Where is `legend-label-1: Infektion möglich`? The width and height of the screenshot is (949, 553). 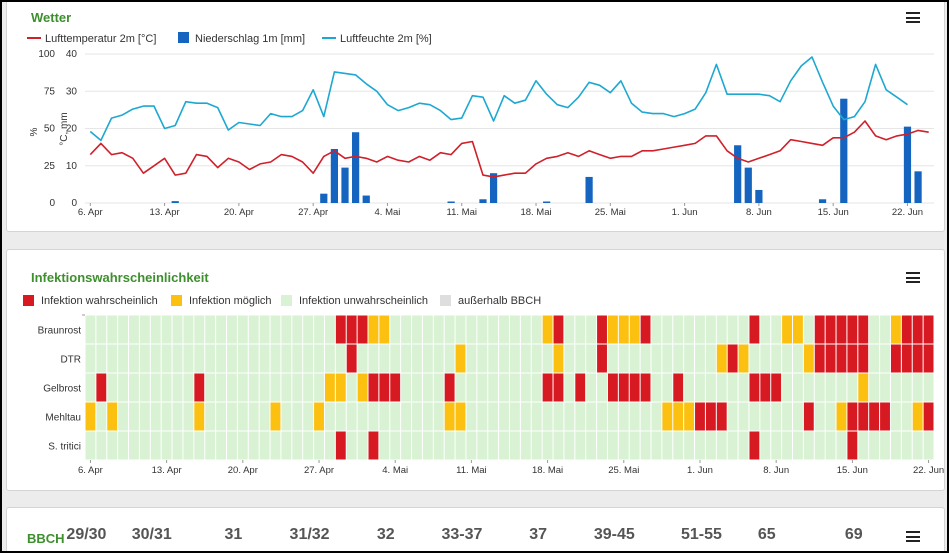 legend-label-1: Infektion möglich is located at coordinates (230, 301).